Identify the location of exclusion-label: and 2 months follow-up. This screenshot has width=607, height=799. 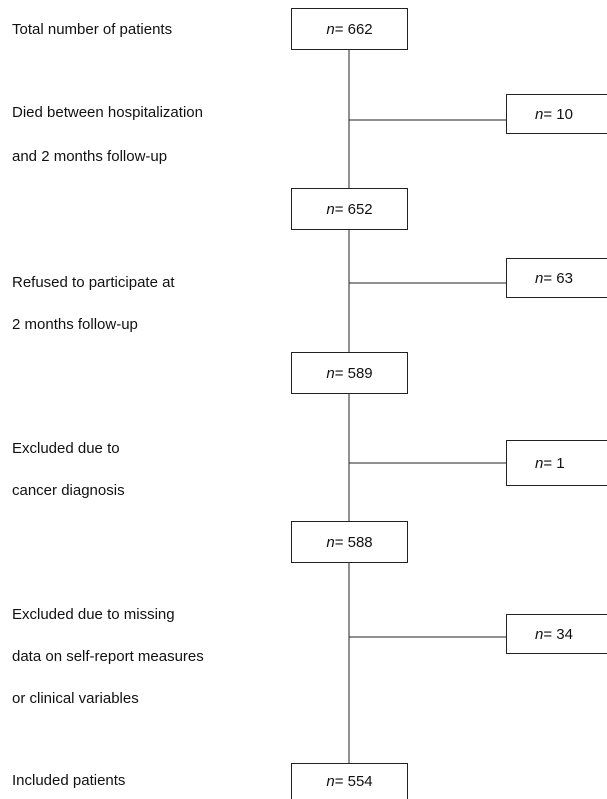
(90, 156).